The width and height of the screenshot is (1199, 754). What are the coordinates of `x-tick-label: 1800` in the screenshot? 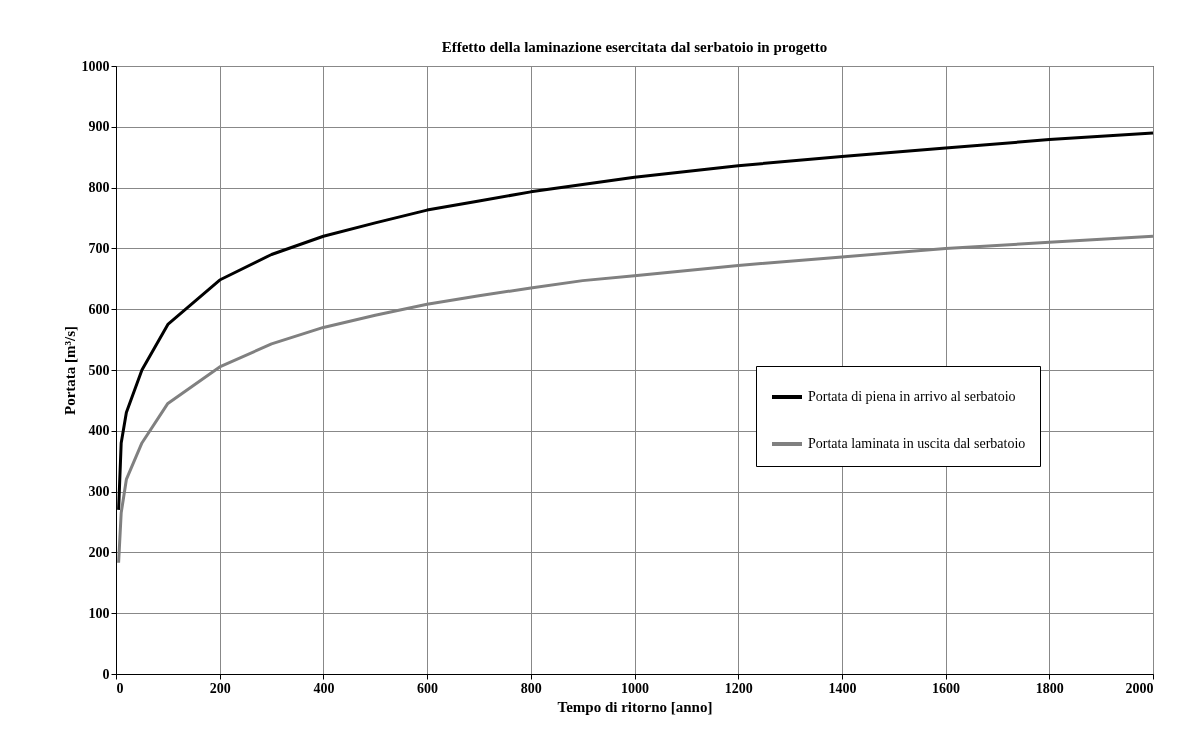 It's located at (1049, 688).